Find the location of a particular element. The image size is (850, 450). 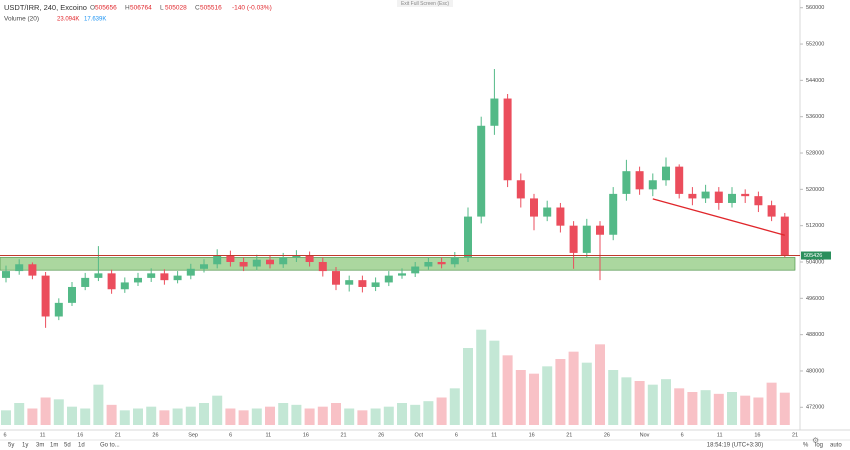

y-tick-label: 488000 is located at coordinates (815, 335).